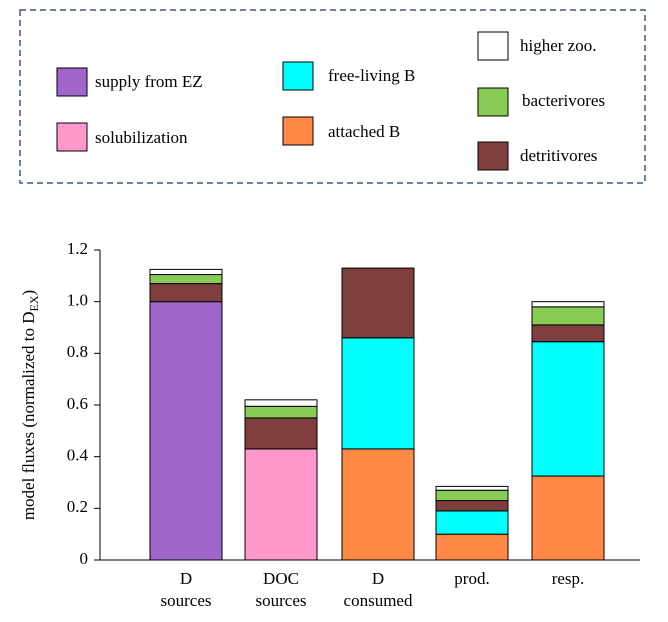 Image resolution: width=668 pixels, height=622 pixels. What do you see at coordinates (77, 351) in the screenshot?
I see `y-tick-label: 0.8` at bounding box center [77, 351].